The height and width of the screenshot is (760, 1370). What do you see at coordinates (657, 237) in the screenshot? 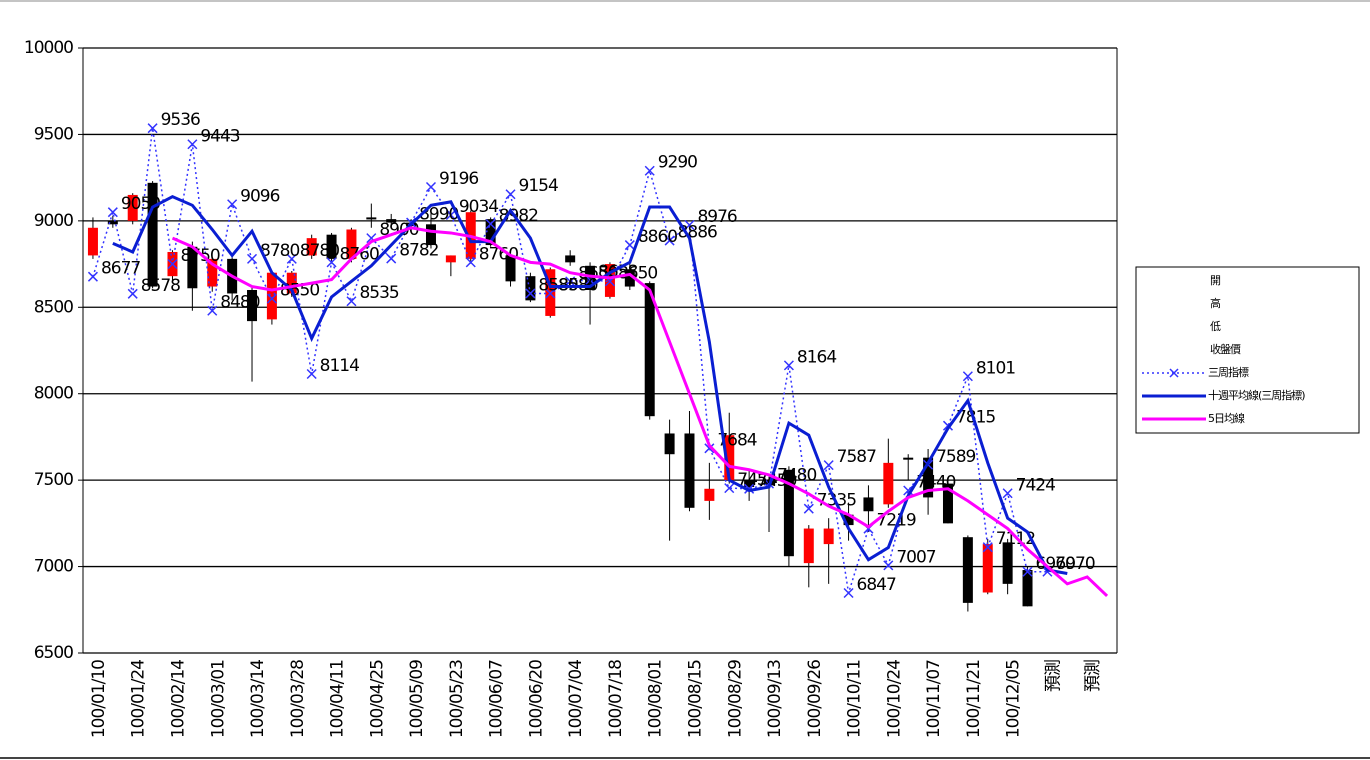
I see `data-label: 8860` at bounding box center [657, 237].